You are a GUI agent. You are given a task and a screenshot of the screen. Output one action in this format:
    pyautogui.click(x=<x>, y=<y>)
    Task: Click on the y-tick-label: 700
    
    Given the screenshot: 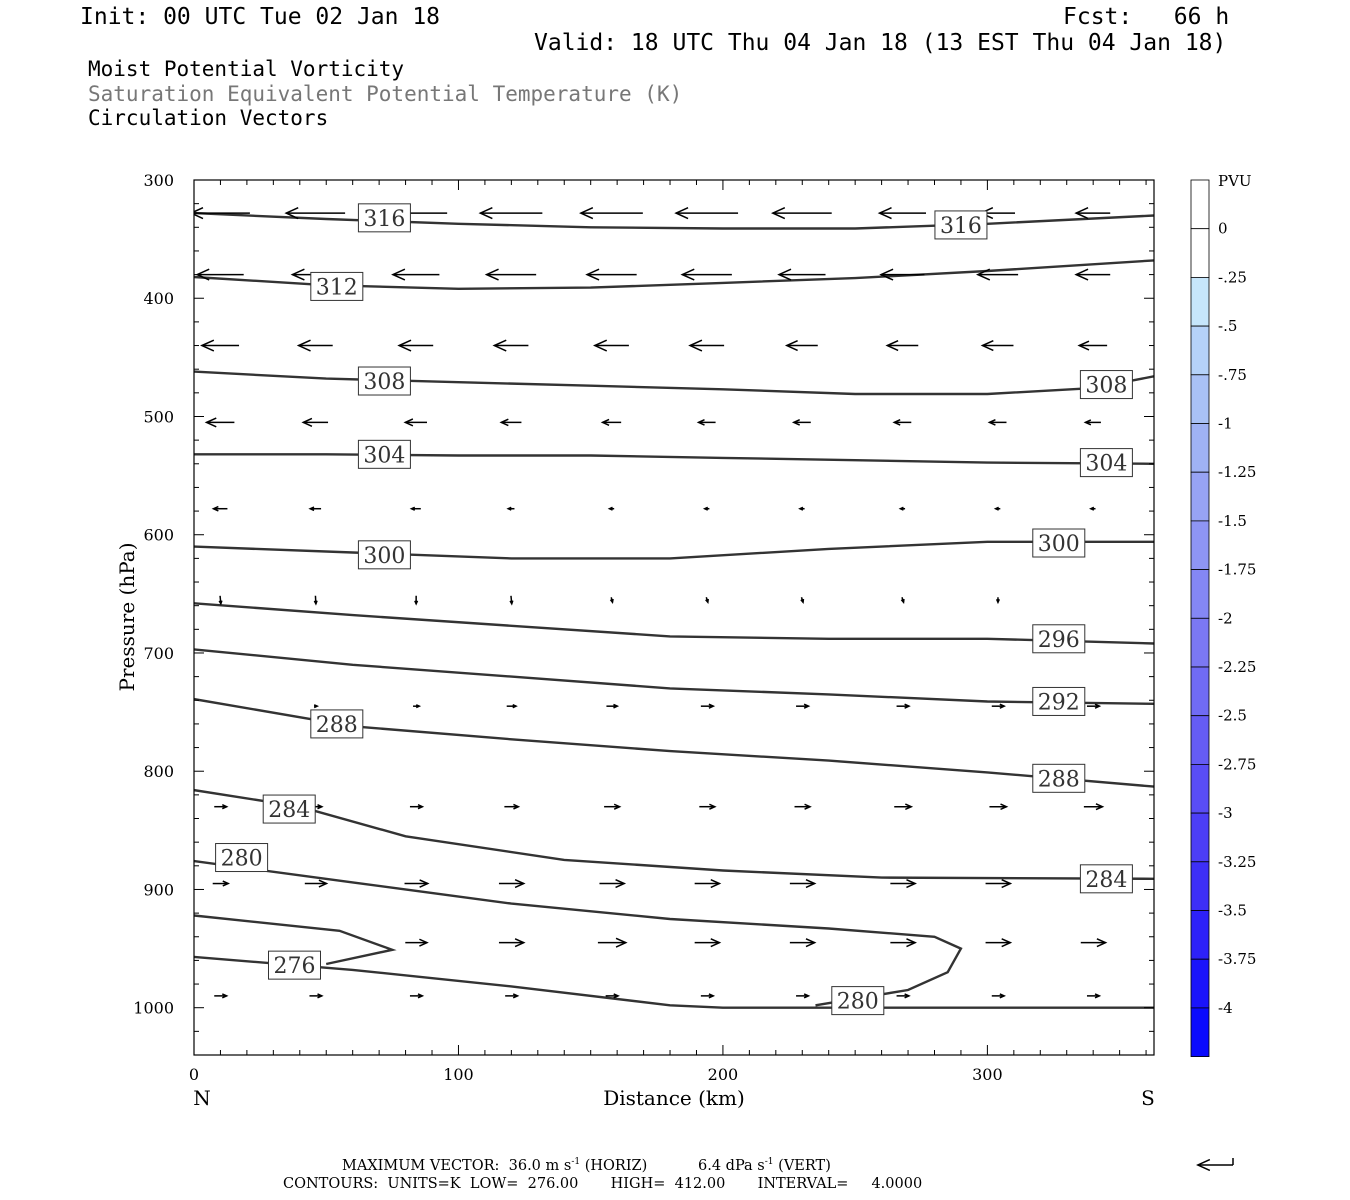 What is the action you would take?
    pyautogui.click(x=158, y=653)
    